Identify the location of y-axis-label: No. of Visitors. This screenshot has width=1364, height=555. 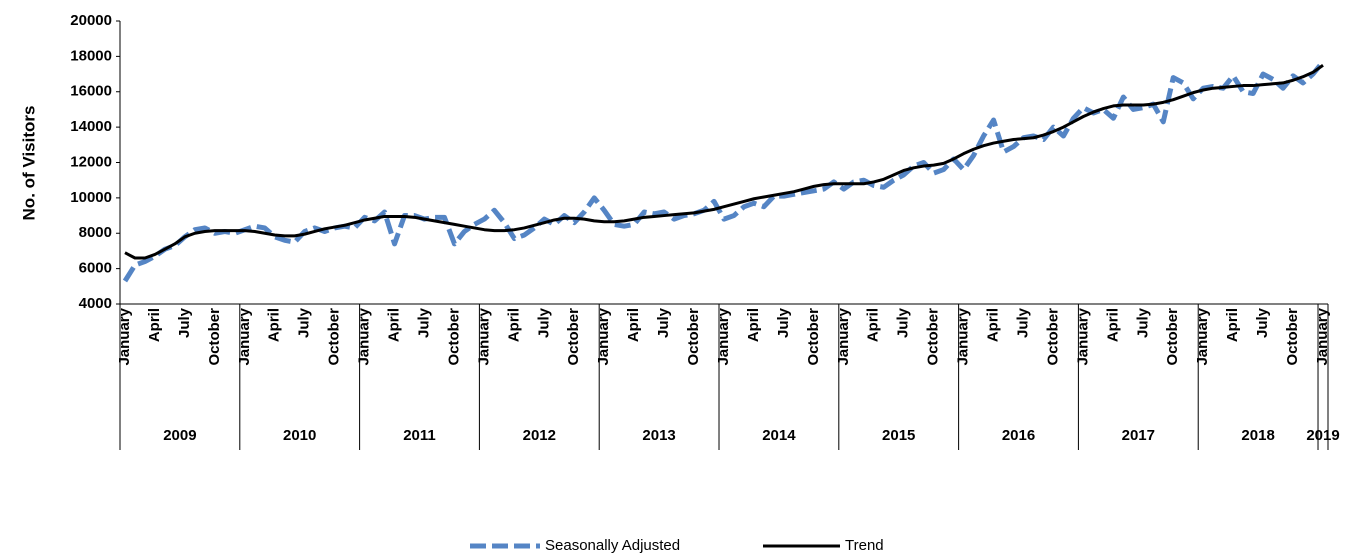
(28, 163).